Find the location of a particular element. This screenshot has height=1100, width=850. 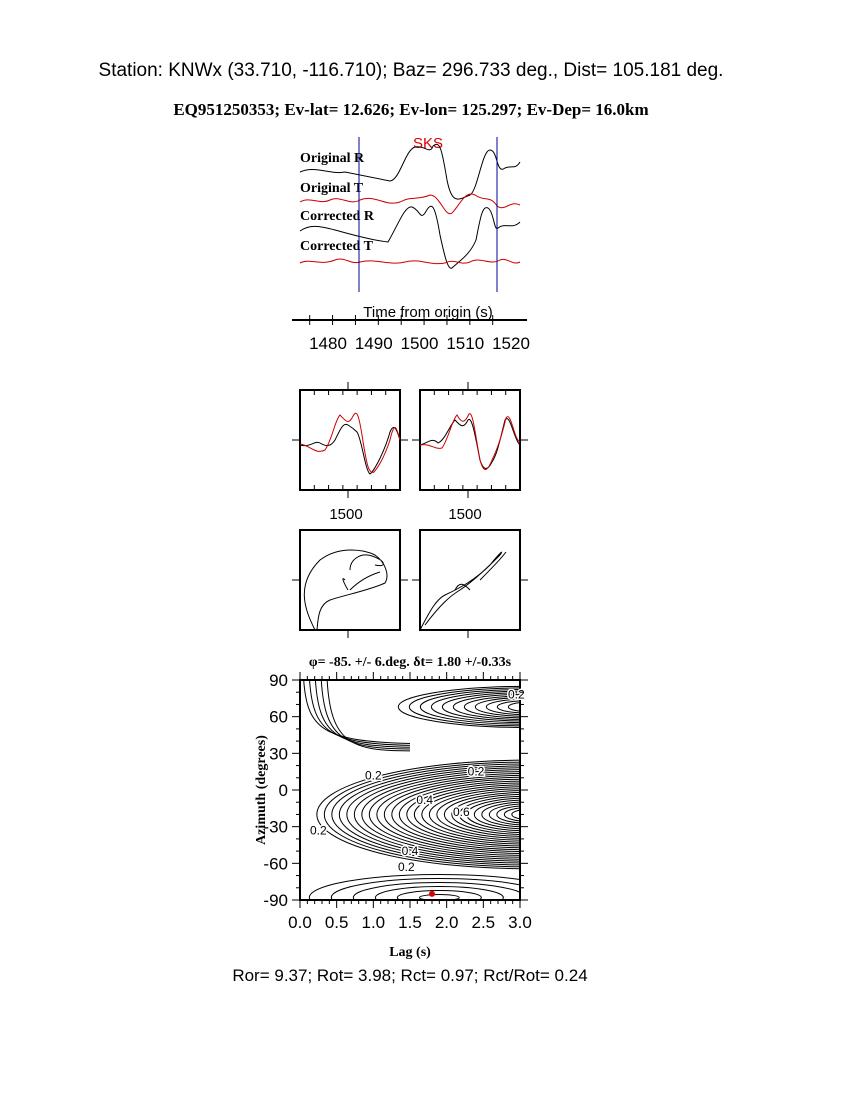

original-particle-box is located at coordinates (350, 580).